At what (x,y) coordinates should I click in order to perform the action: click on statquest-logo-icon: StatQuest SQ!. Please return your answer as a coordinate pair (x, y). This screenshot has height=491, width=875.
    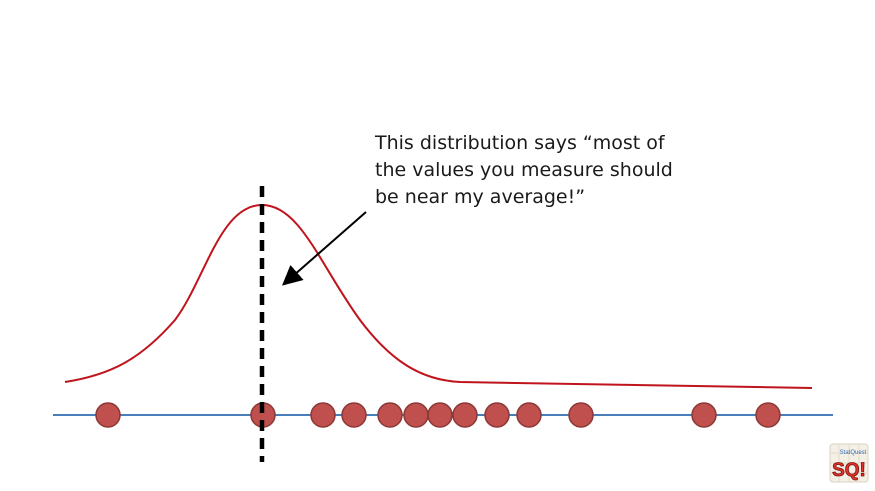
    Looking at the image, I should click on (849, 463).